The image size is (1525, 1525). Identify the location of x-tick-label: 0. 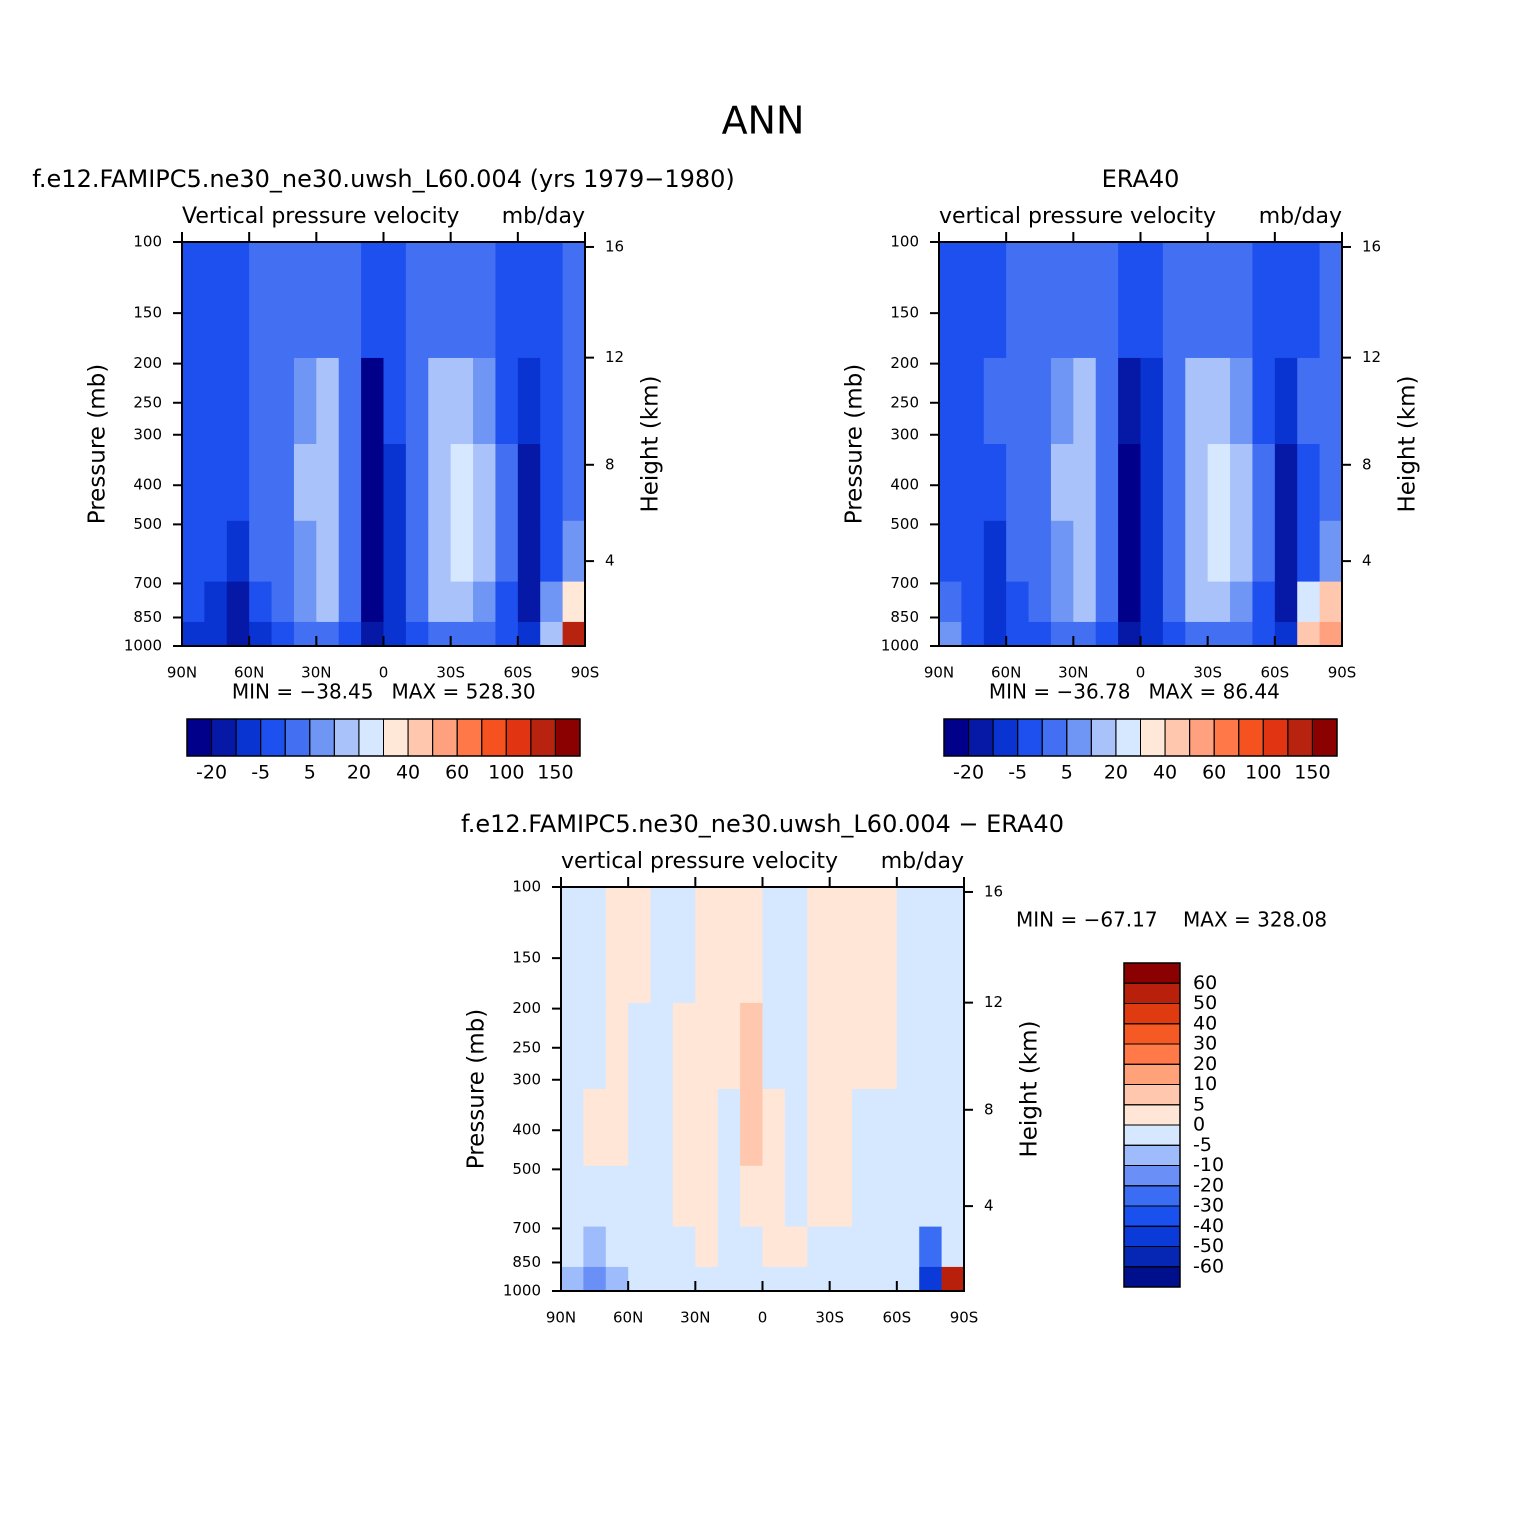
(763, 1318).